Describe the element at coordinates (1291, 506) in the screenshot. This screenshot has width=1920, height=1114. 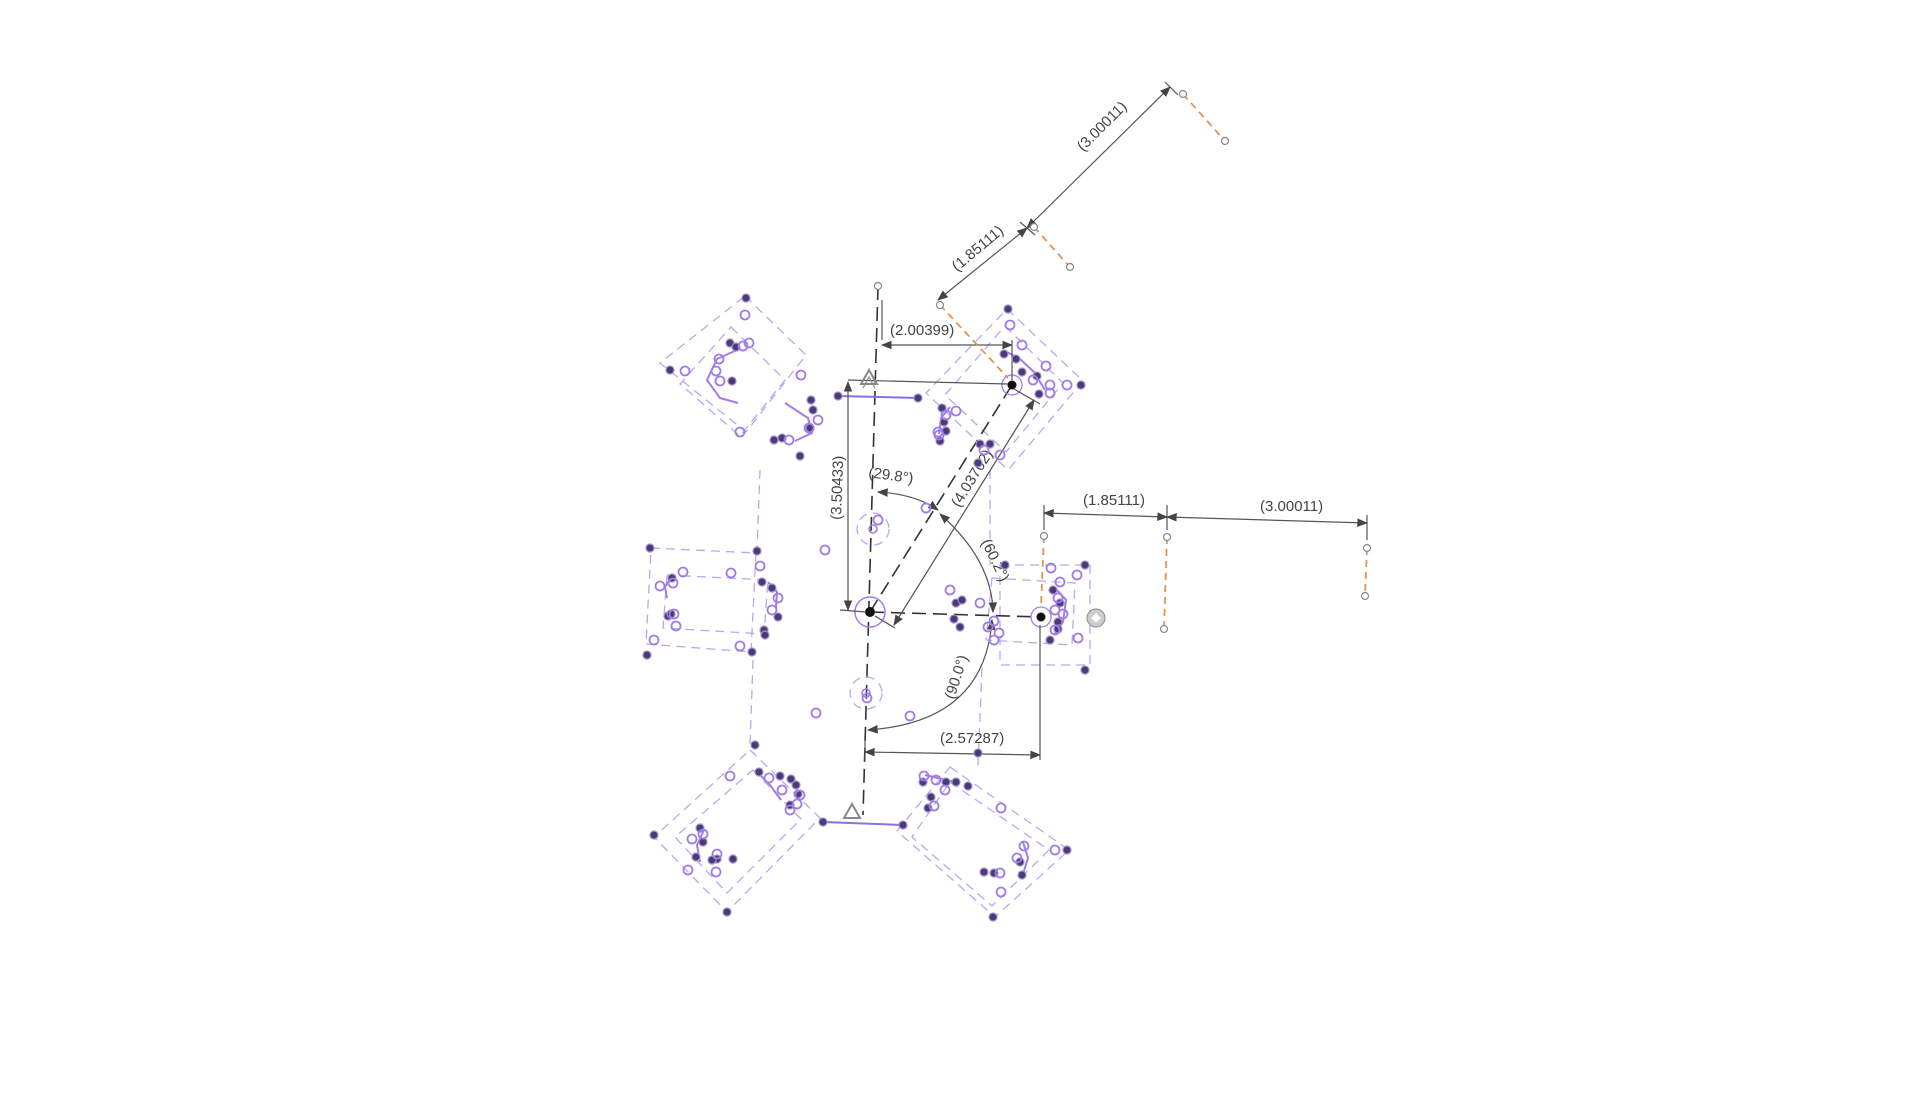
I see `dimension-right-b-label: (3.00011)` at that location.